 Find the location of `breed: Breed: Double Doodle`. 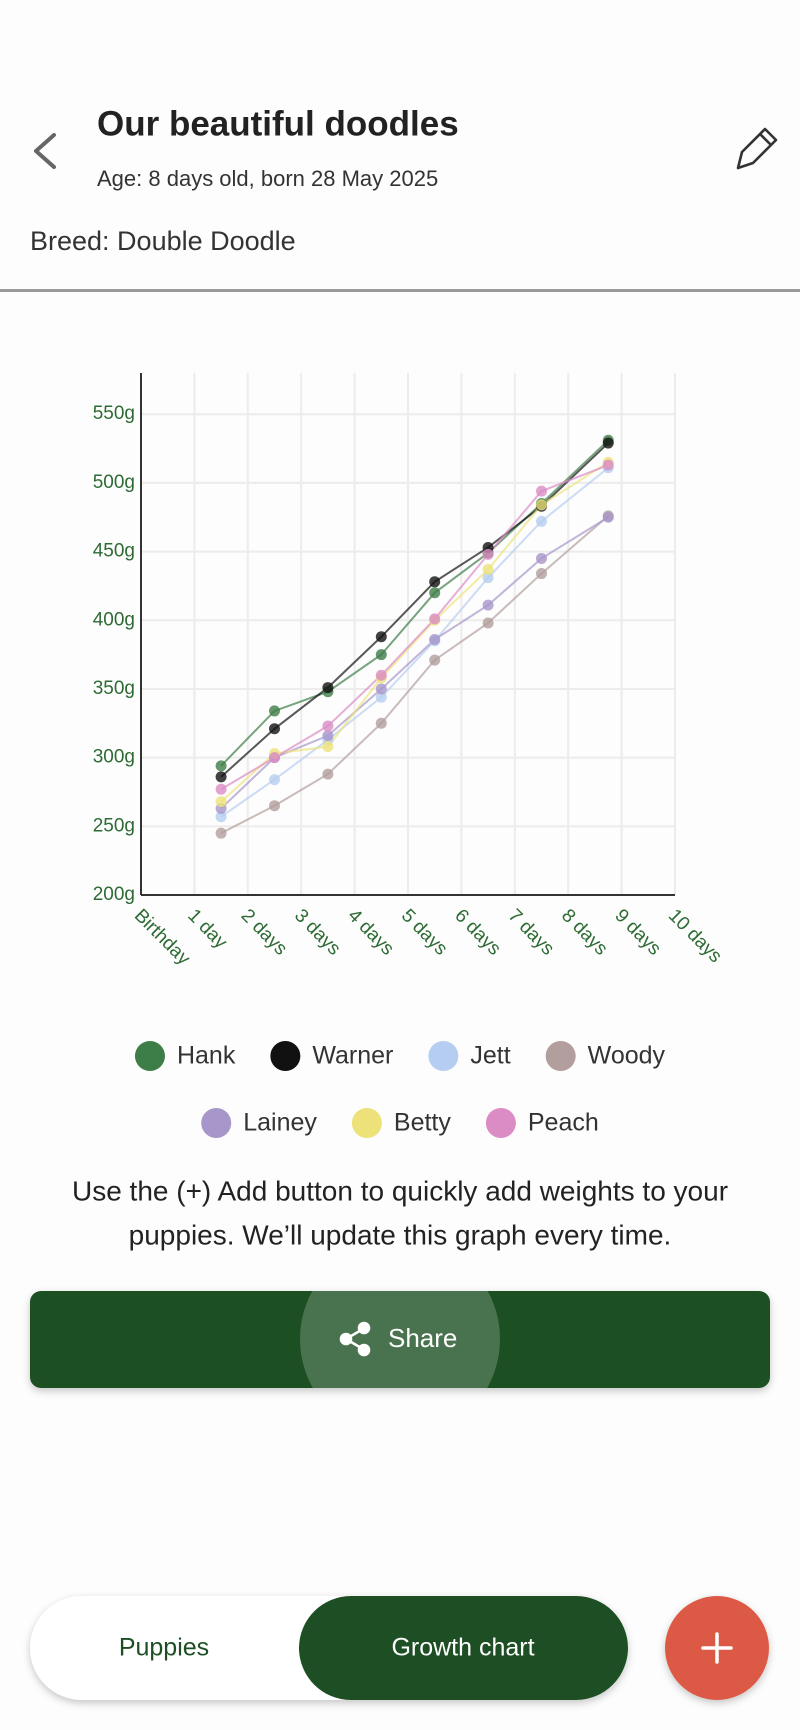

breed: Breed: Double Doodle is located at coordinates (163, 241).